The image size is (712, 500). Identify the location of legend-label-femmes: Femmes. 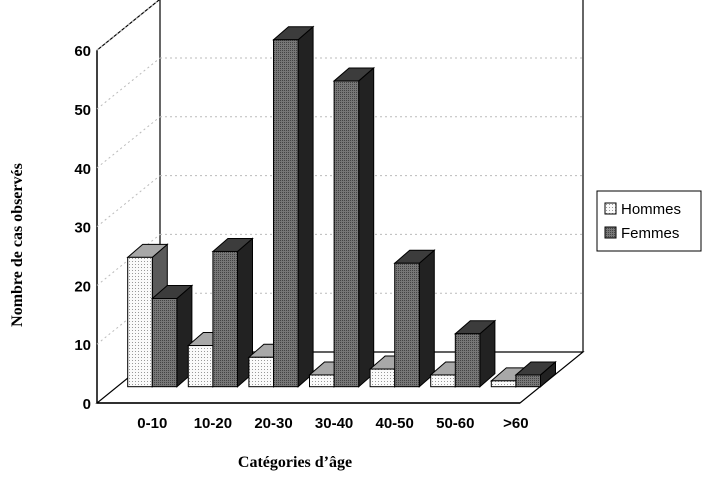
(650, 233).